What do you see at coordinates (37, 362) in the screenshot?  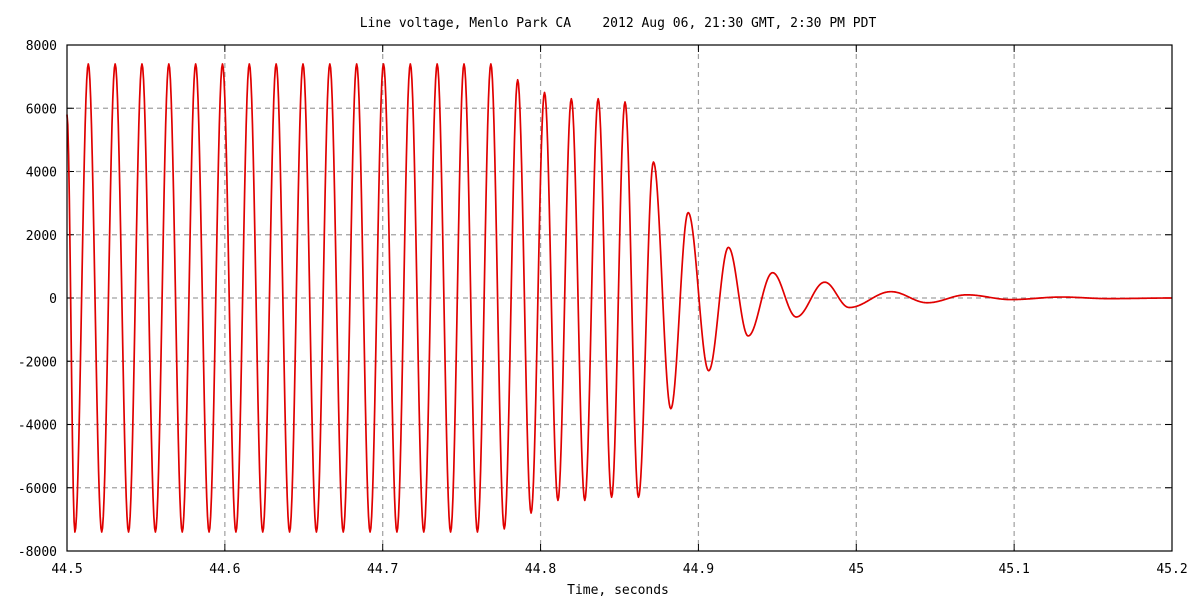 I see `y-tick-label: -2000` at bounding box center [37, 362].